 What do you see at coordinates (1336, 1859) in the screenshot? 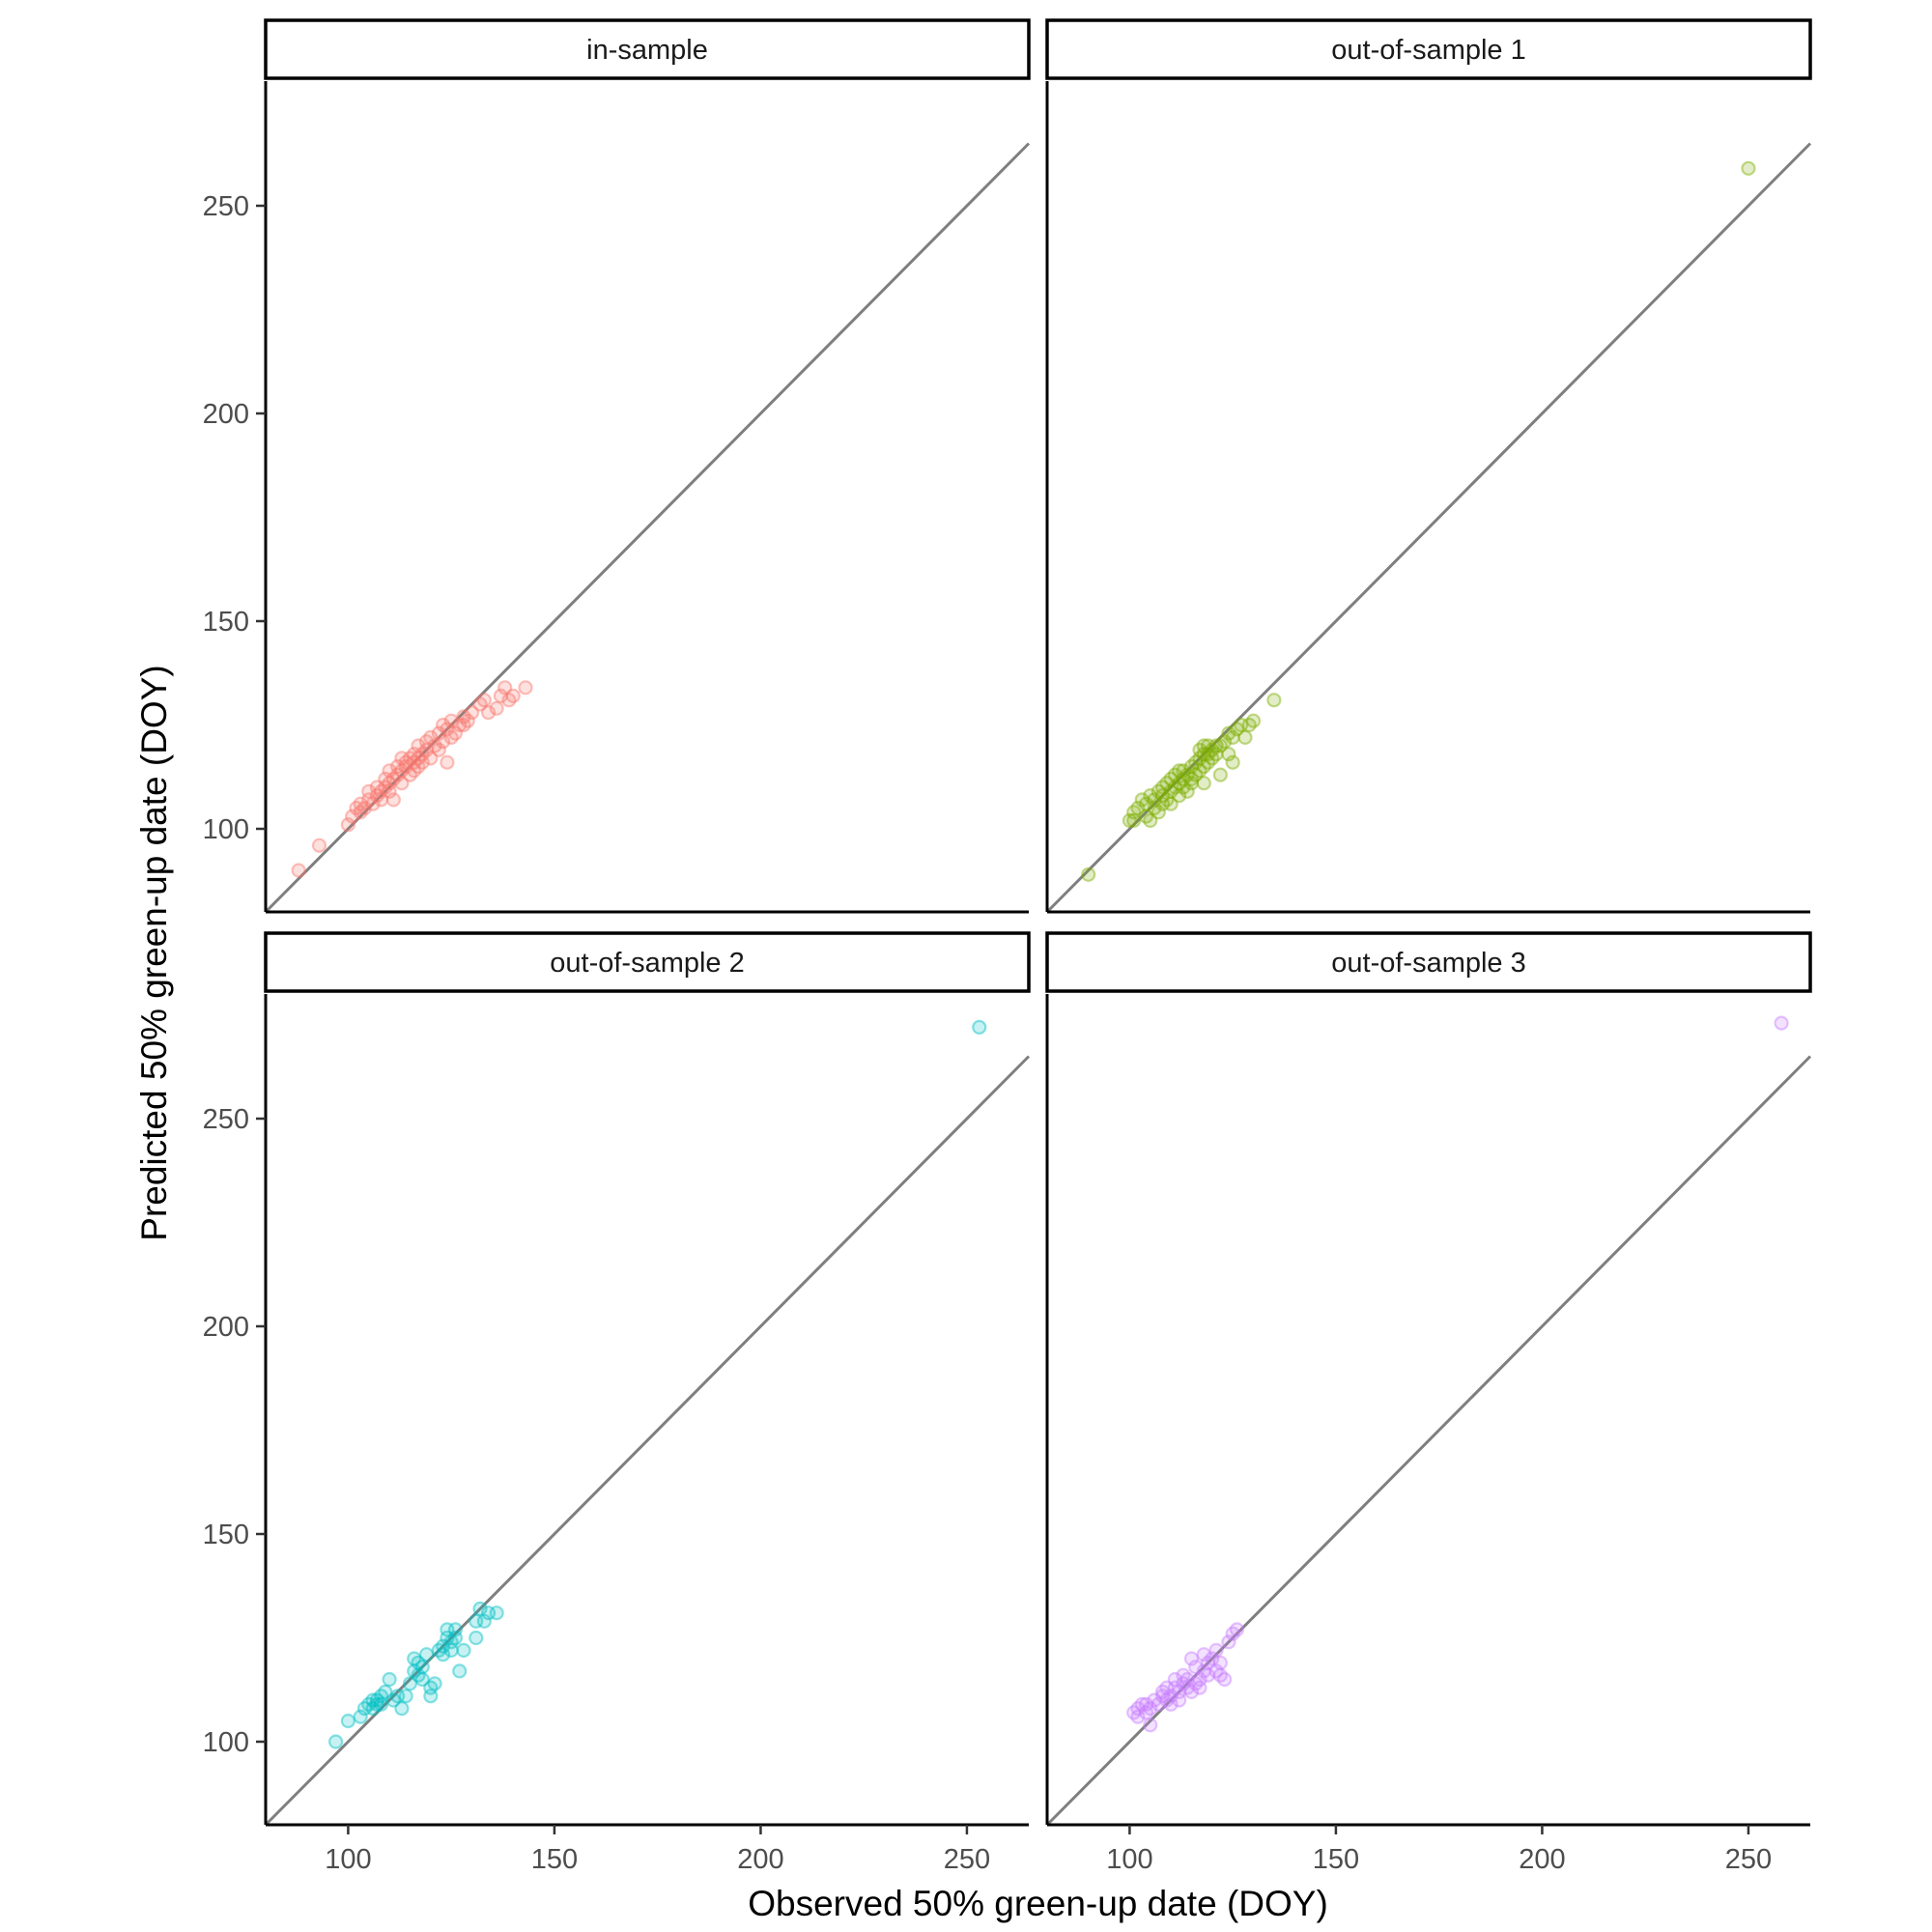
I see `x-tick-label: 150` at bounding box center [1336, 1859].